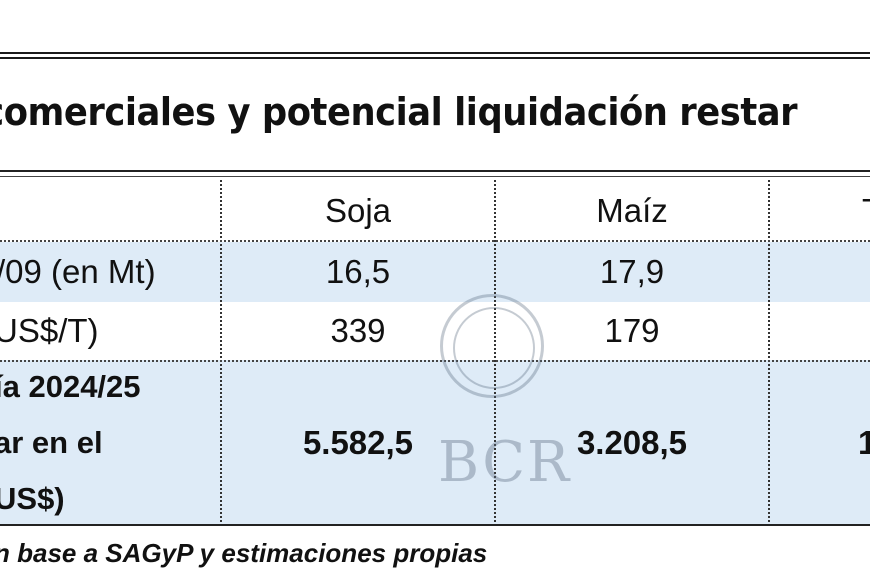 The image size is (870, 580). I want to click on table-top-border, so click(435, 171).